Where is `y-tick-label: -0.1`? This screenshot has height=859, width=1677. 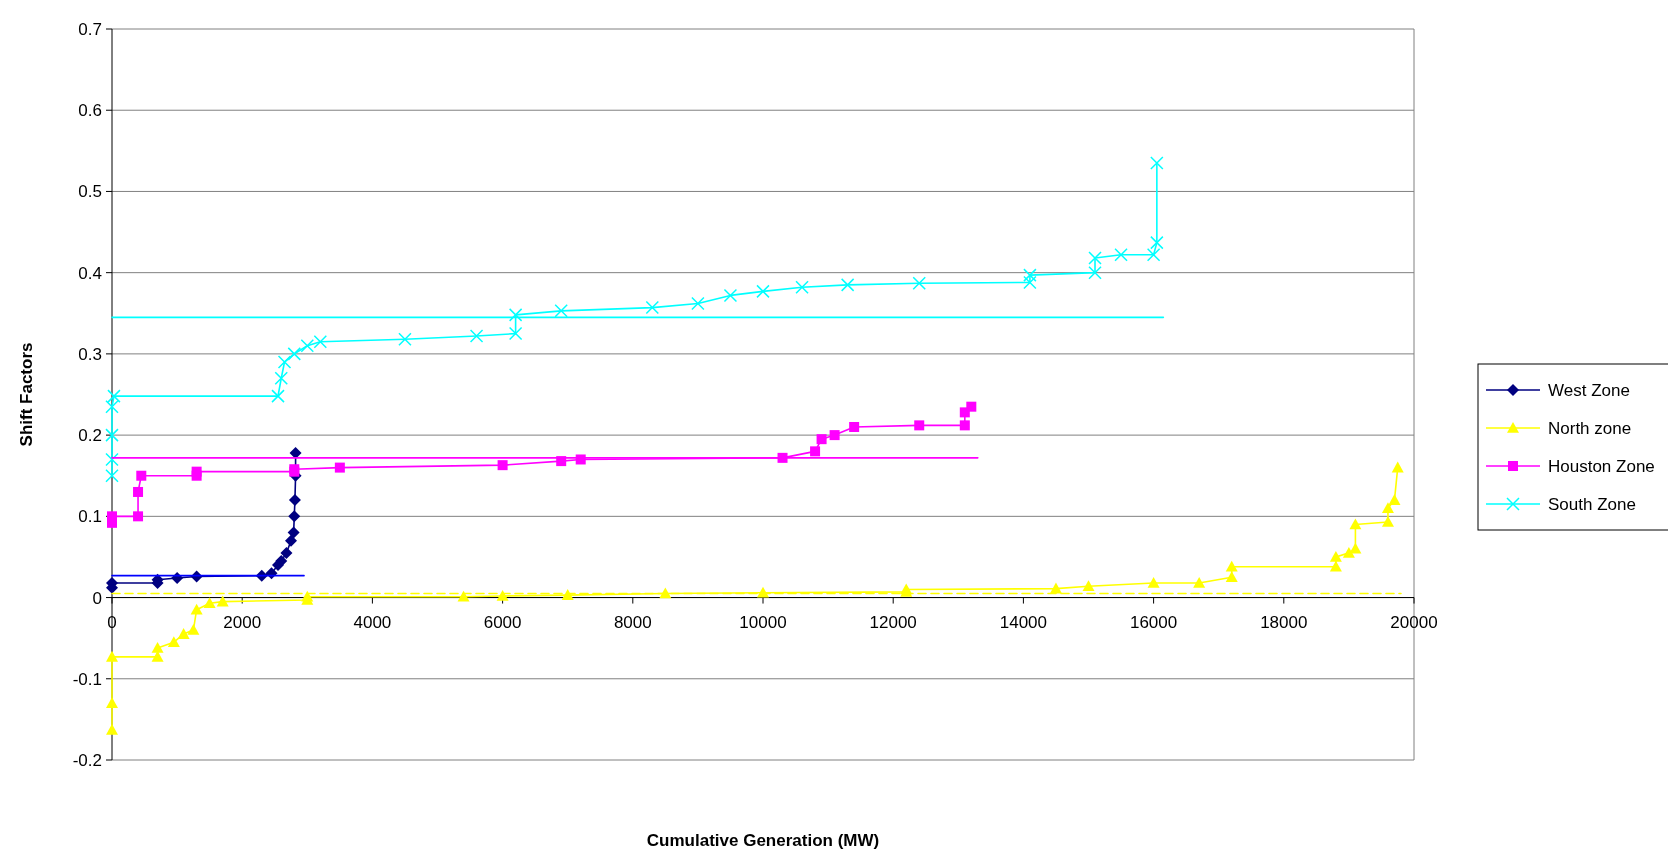
y-tick-label: -0.1 is located at coordinates (87, 679).